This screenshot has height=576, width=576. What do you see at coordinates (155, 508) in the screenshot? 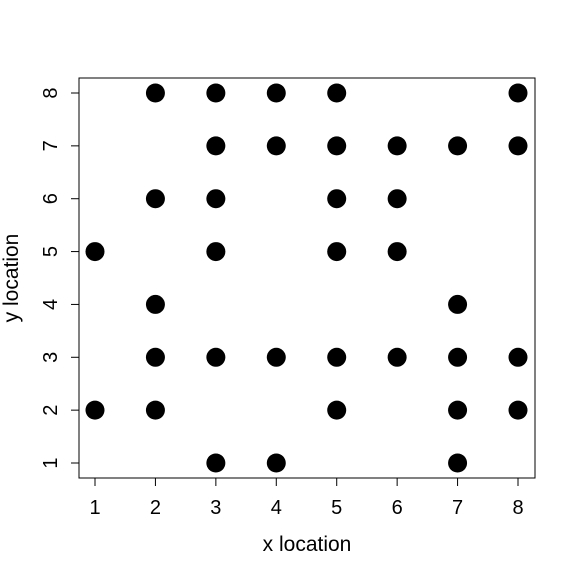
I see `x-tick-label: 2` at bounding box center [155, 508].